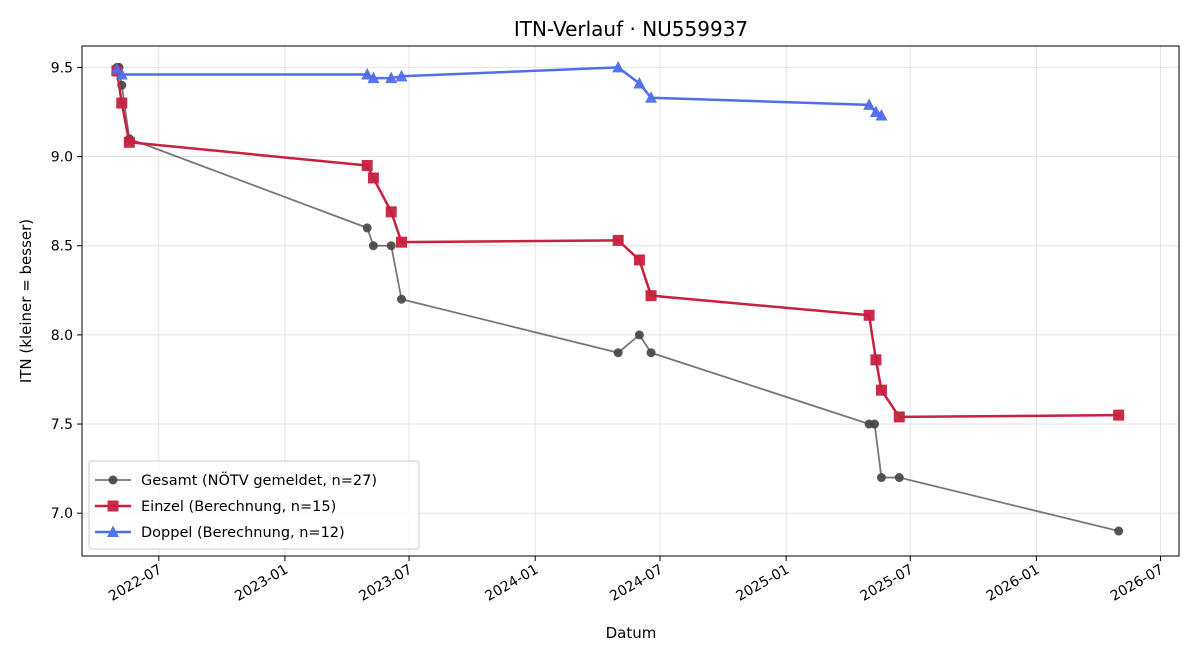 This screenshot has width=1200, height=660. I want to click on y-tick-label: 8.5, so click(62, 247).